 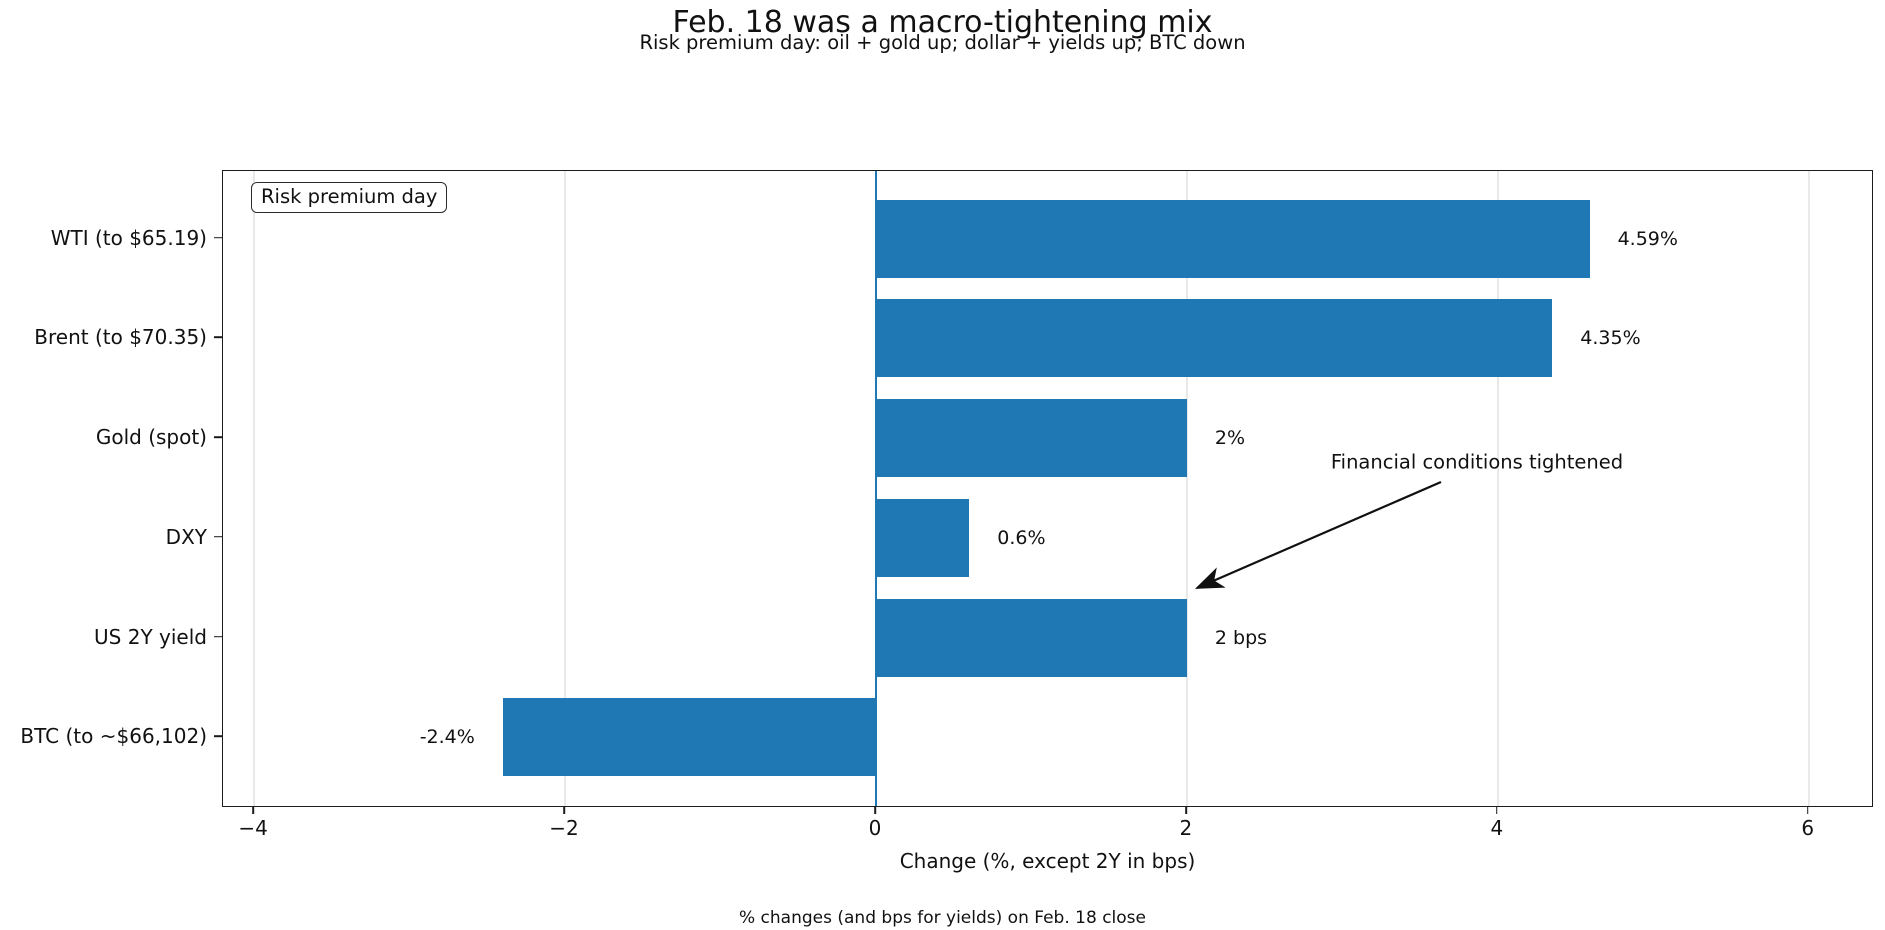 I want to click on x-tick-label: 4, so click(x=1497, y=828).